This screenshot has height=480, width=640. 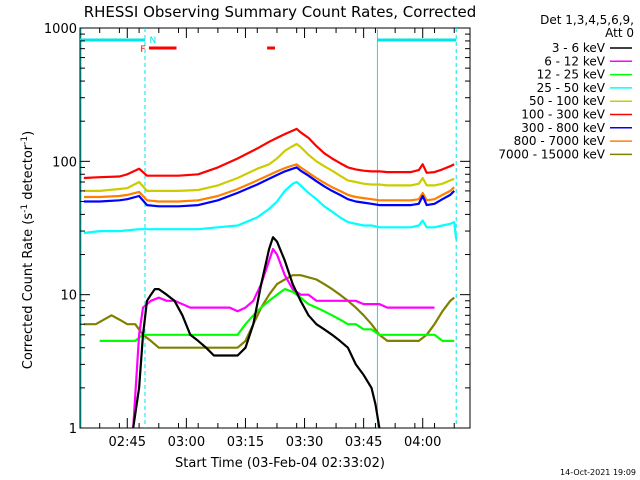 What do you see at coordinates (25, 208) in the screenshot?
I see `y-axis-label-sup1: -1` at bounding box center [25, 208].